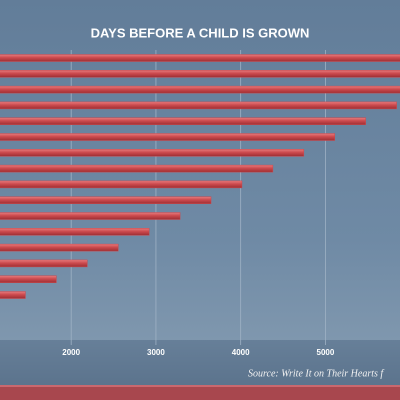 The image size is (400, 400). What do you see at coordinates (200, 362) in the screenshot?
I see `sea` at bounding box center [200, 362].